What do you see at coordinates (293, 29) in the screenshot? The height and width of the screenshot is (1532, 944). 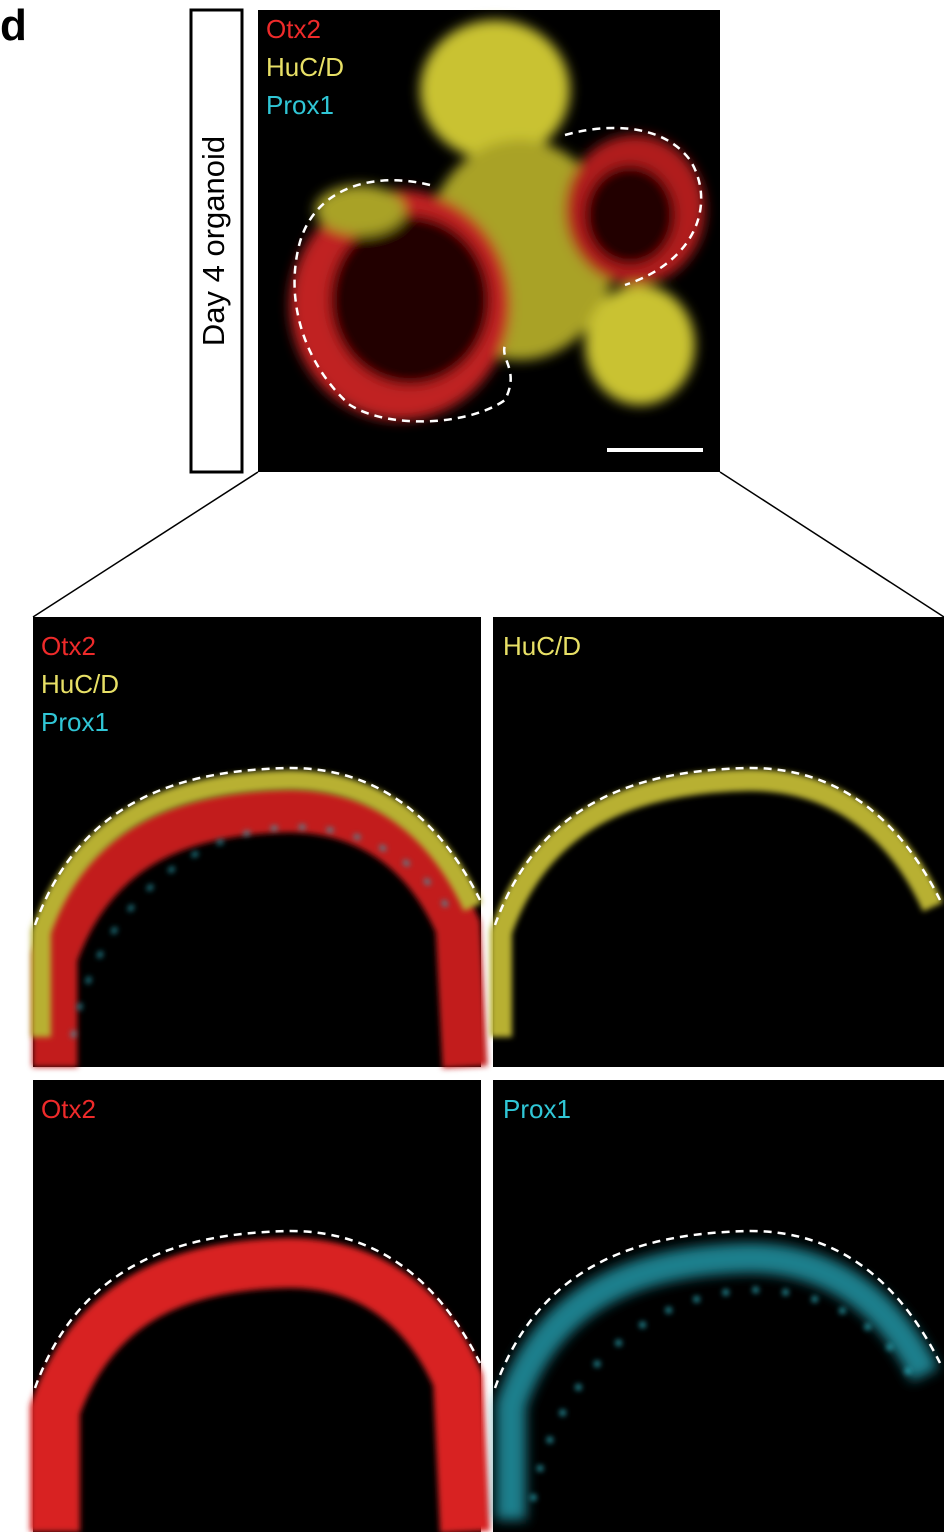 I see `legend-entry: Otx2` at bounding box center [293, 29].